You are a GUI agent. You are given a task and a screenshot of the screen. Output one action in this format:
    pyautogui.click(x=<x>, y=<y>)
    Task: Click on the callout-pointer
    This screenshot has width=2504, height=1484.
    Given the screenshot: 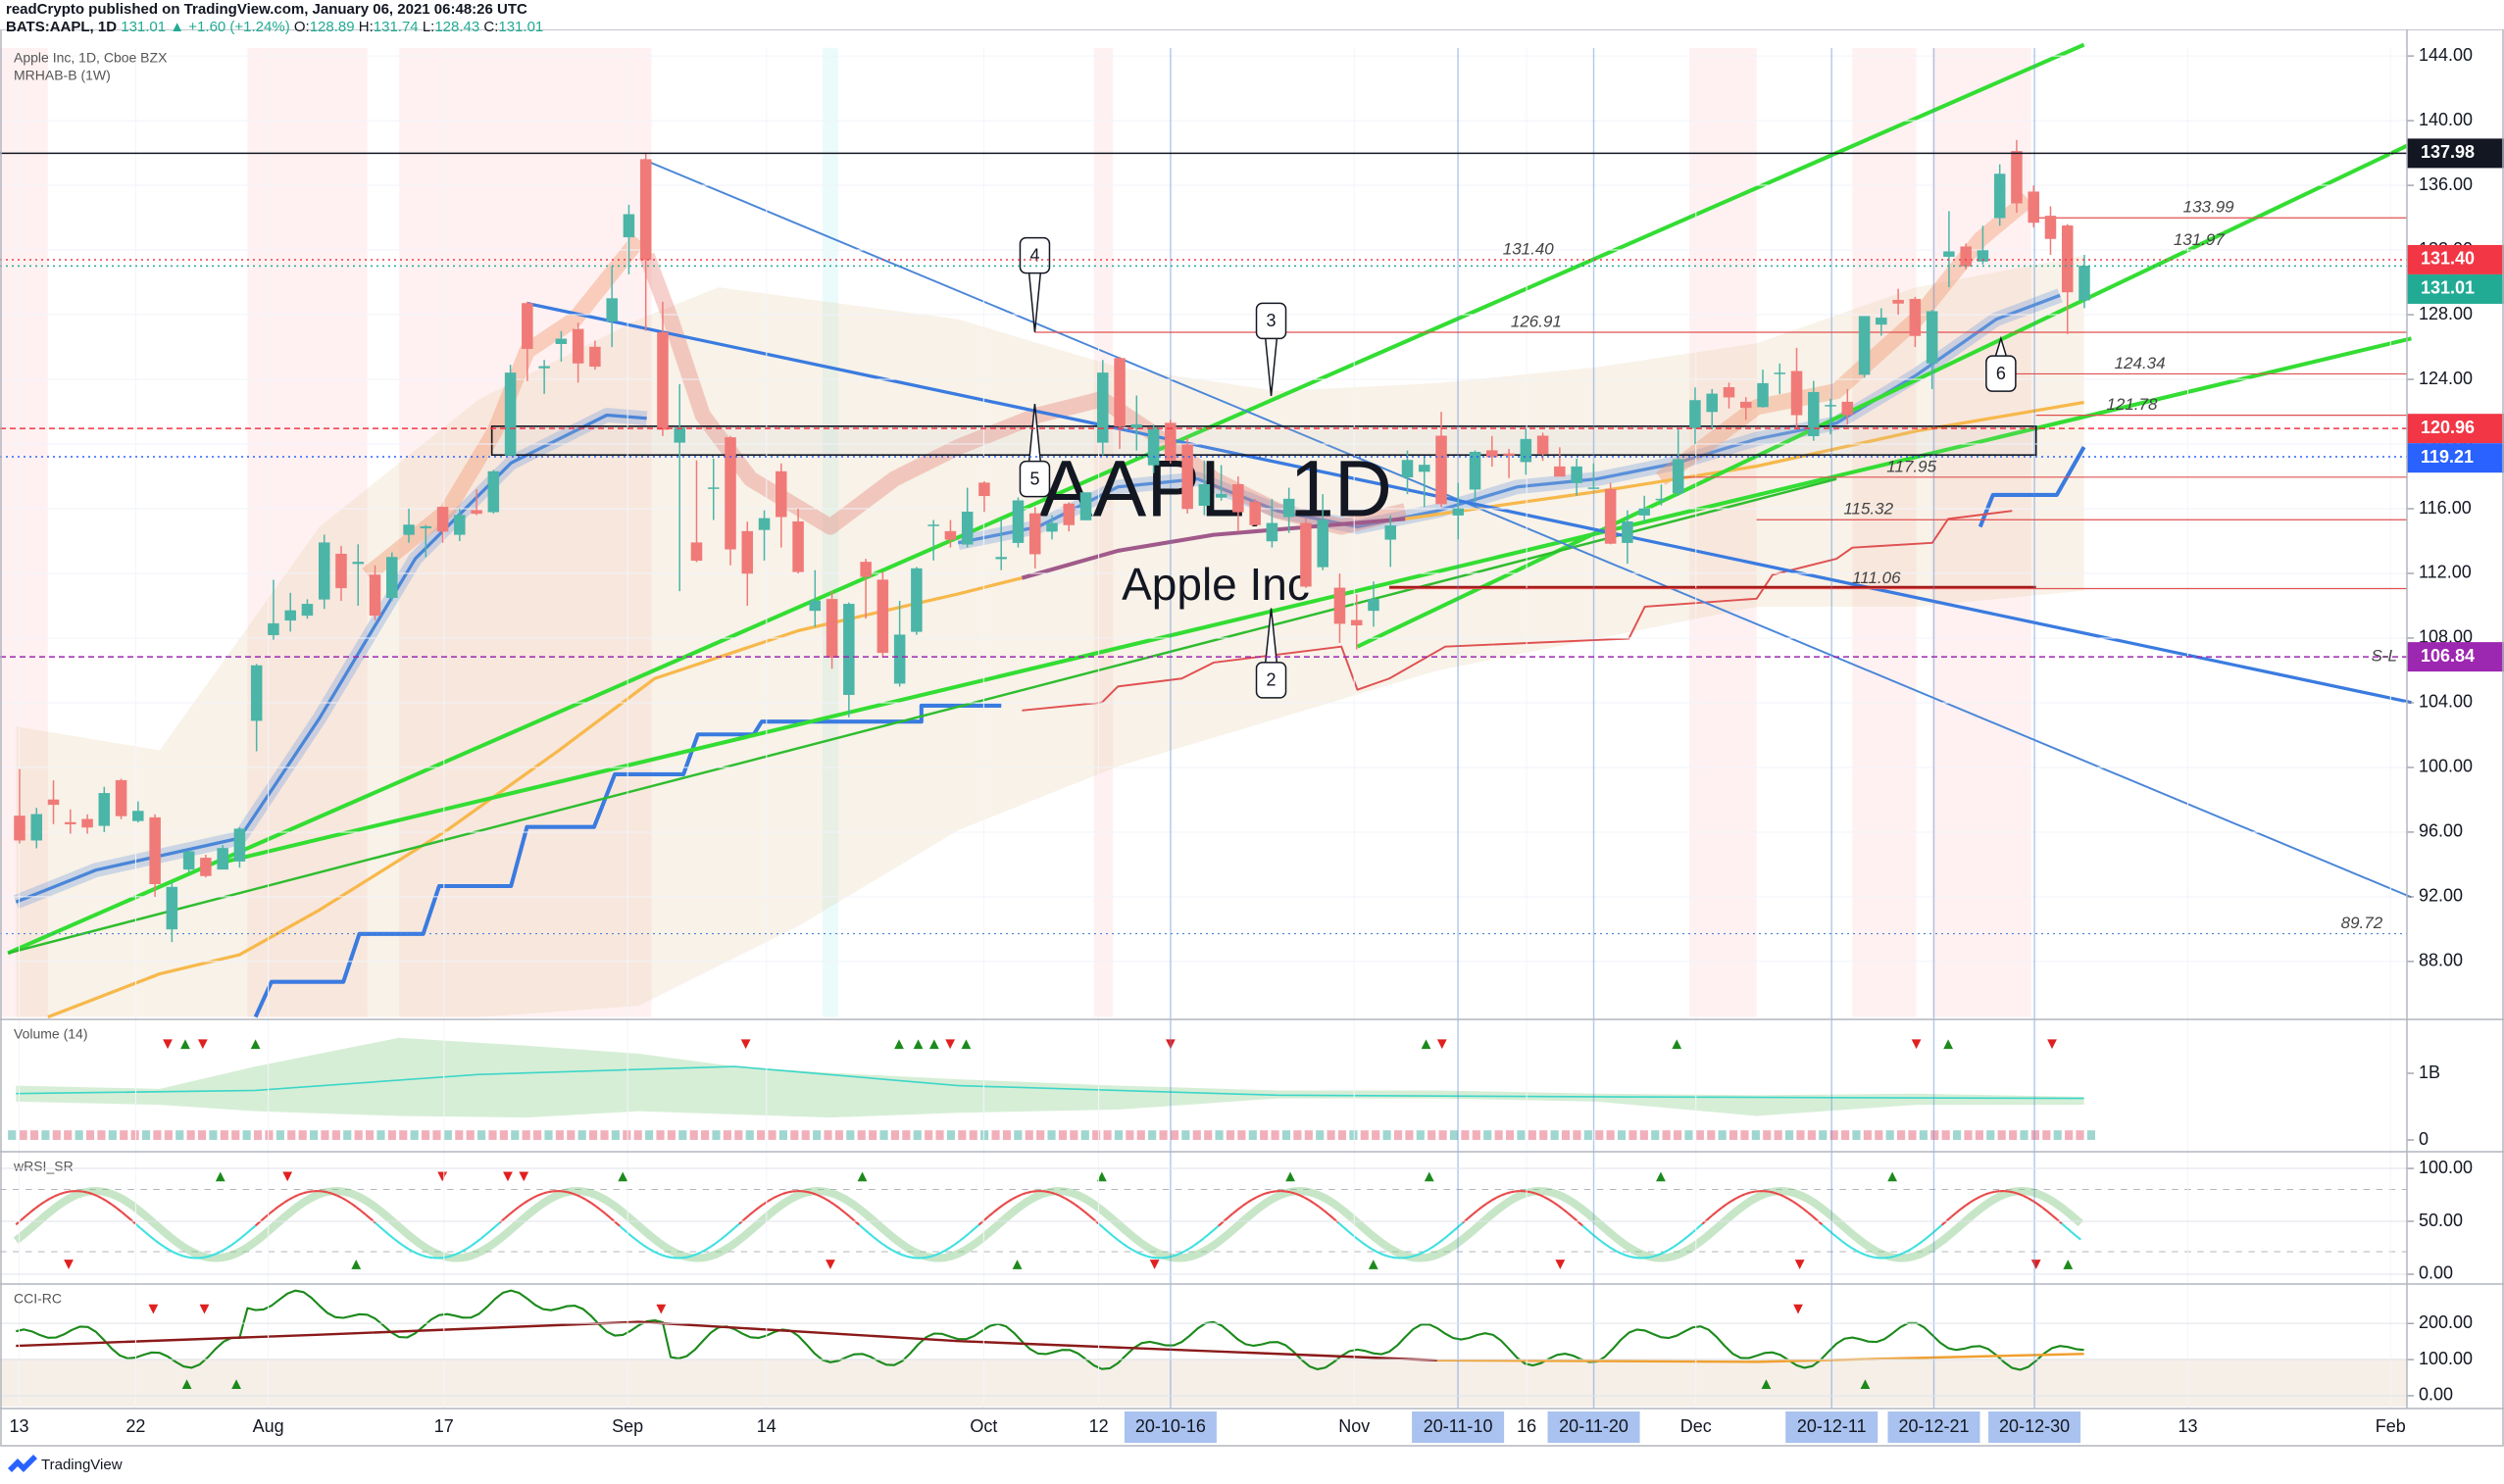 What is the action you would take?
    pyautogui.click(x=1034, y=301)
    